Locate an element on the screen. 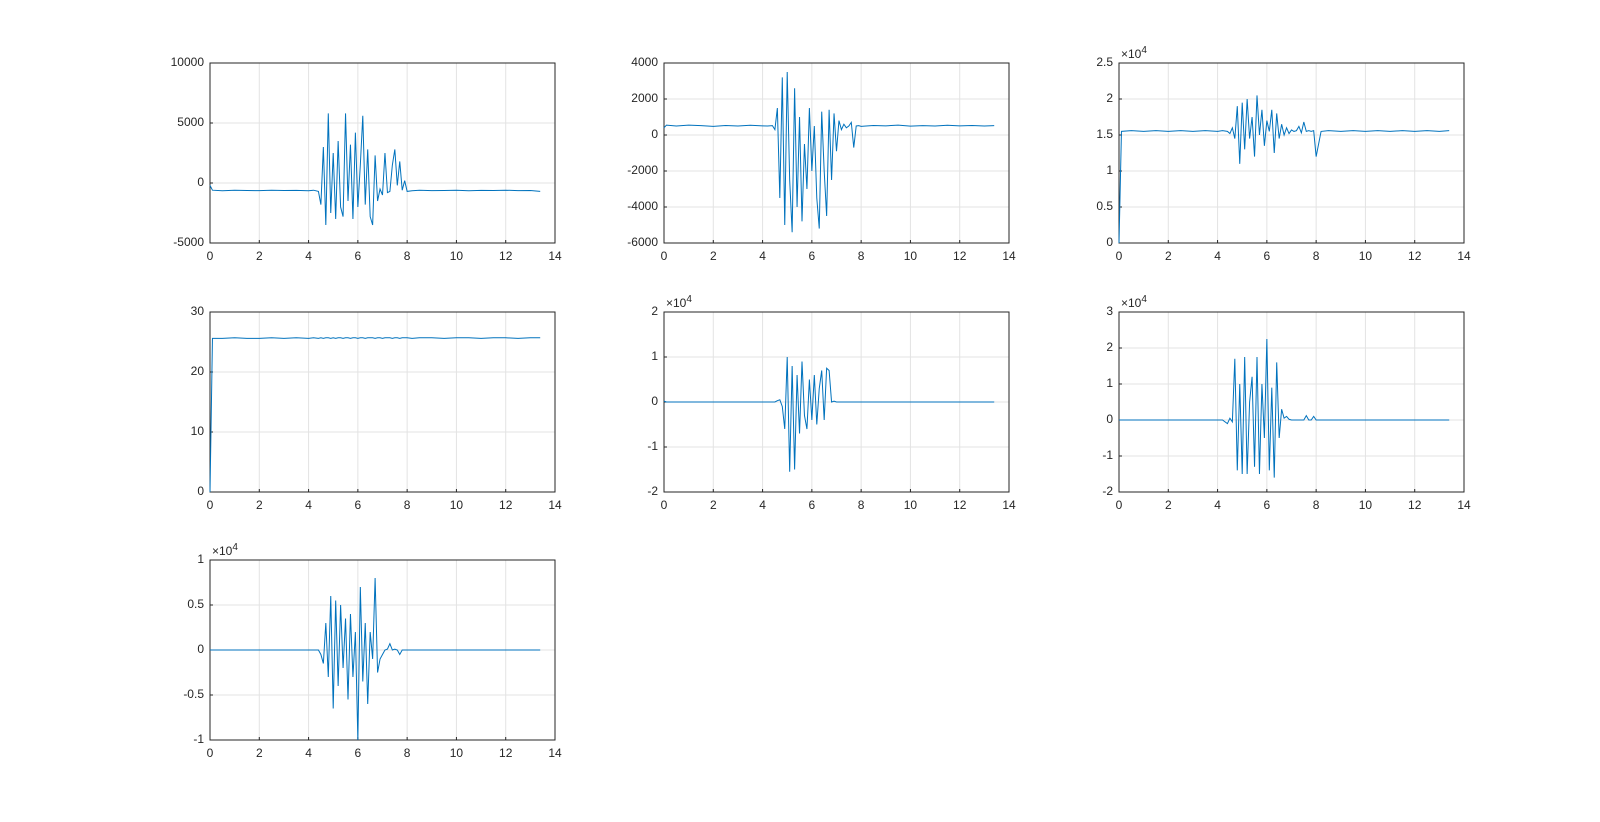  y-tick-label: 4000 is located at coordinates (644, 62).